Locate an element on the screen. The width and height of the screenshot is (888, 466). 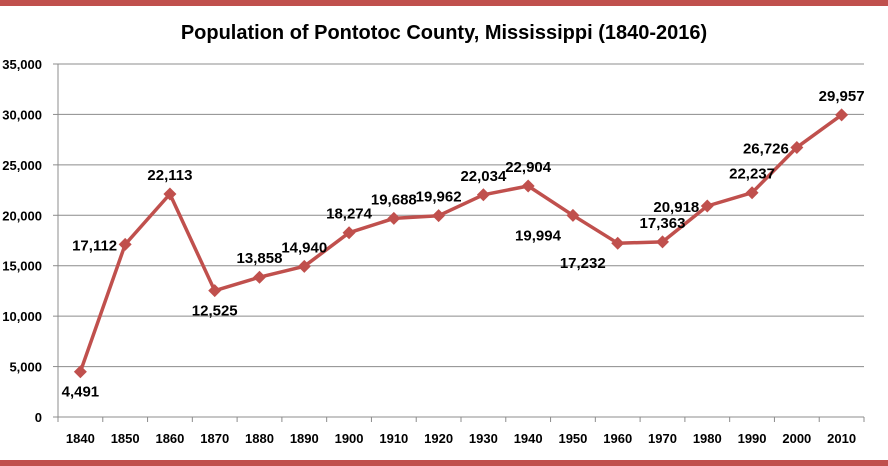
x-tick-label: 1990 is located at coordinates (752, 438).